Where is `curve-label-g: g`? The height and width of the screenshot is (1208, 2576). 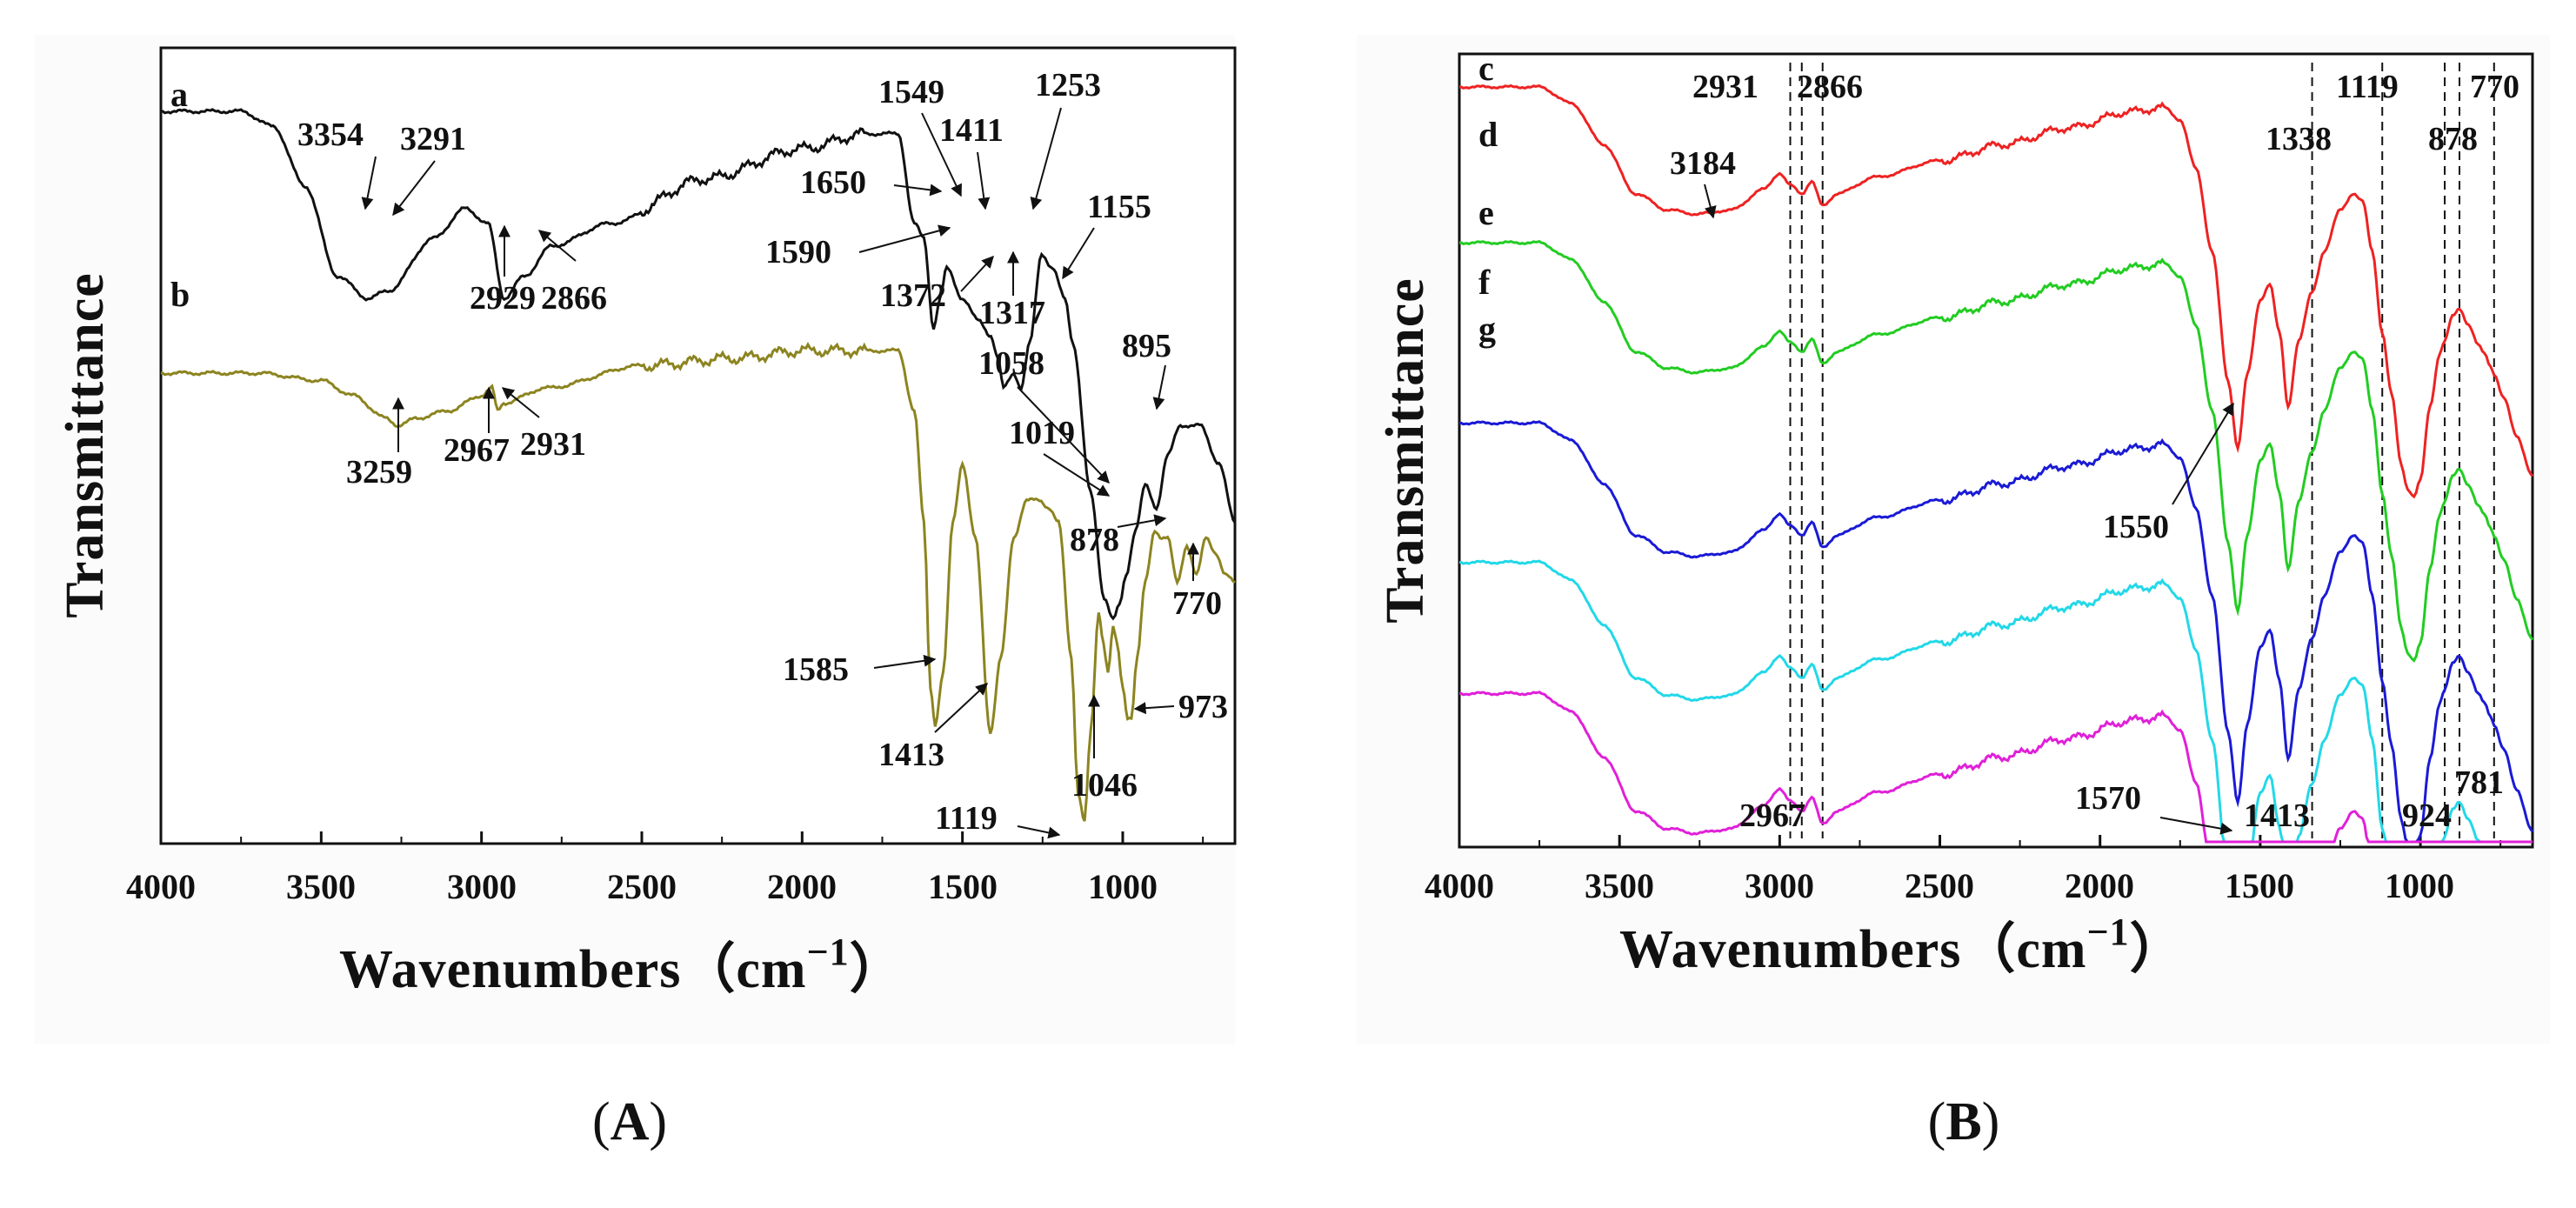 curve-label-g: g is located at coordinates (1487, 329).